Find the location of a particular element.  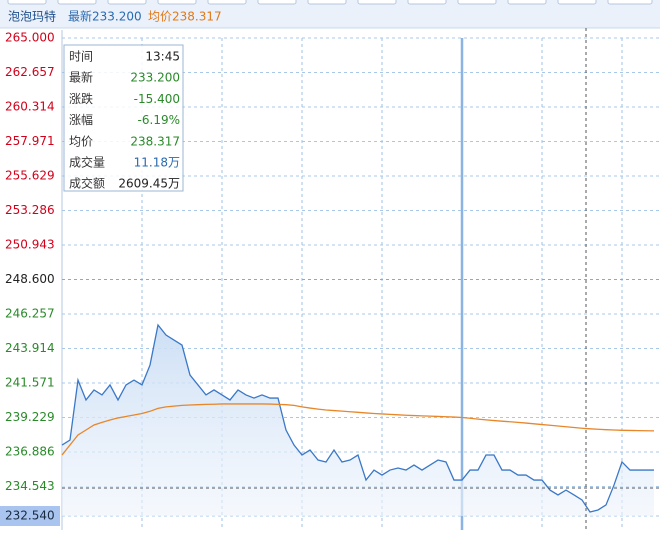

tooltip-value: 233.200 is located at coordinates (155, 78).